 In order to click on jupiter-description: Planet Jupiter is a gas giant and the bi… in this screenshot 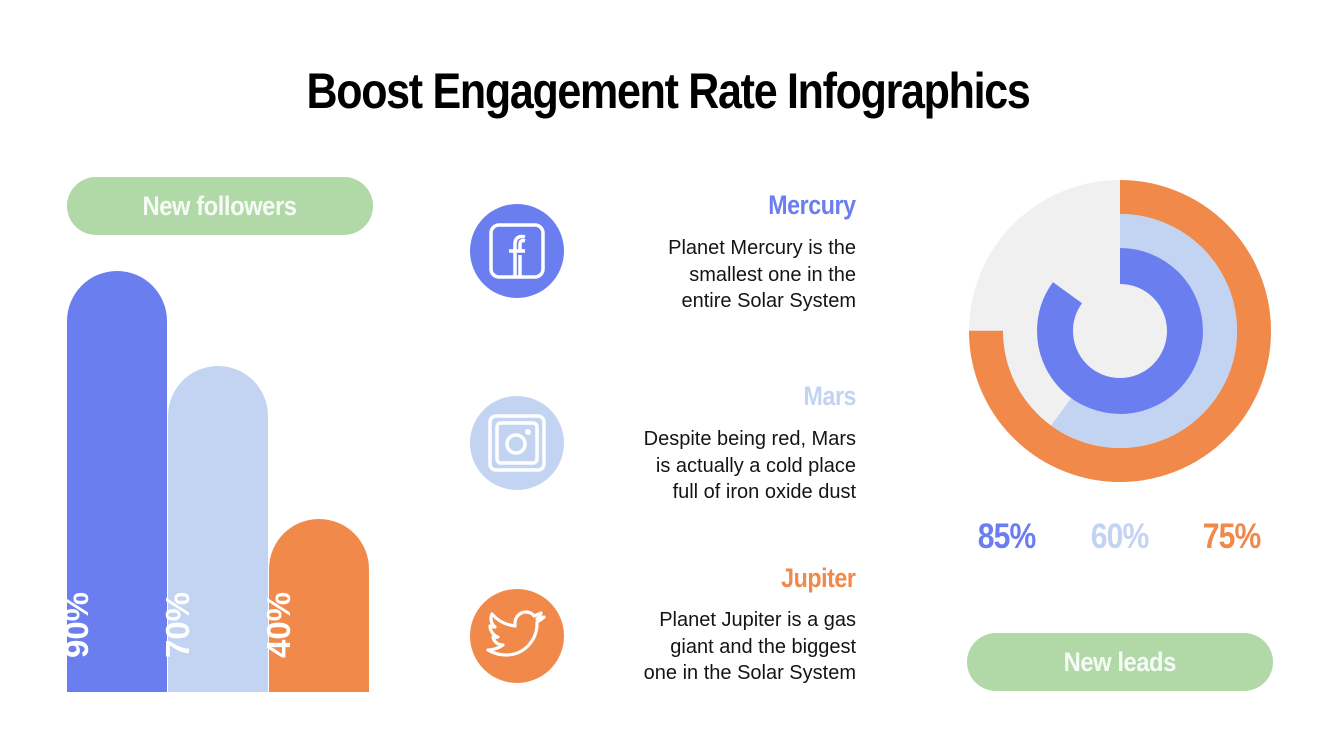, I will do `click(749, 646)`.